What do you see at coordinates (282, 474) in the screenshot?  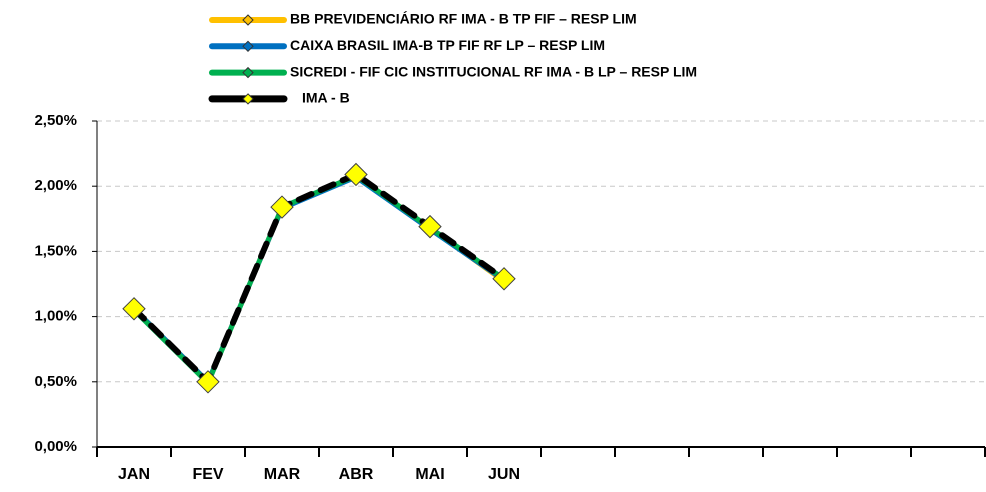 I see `x-tick-label: MAR` at bounding box center [282, 474].